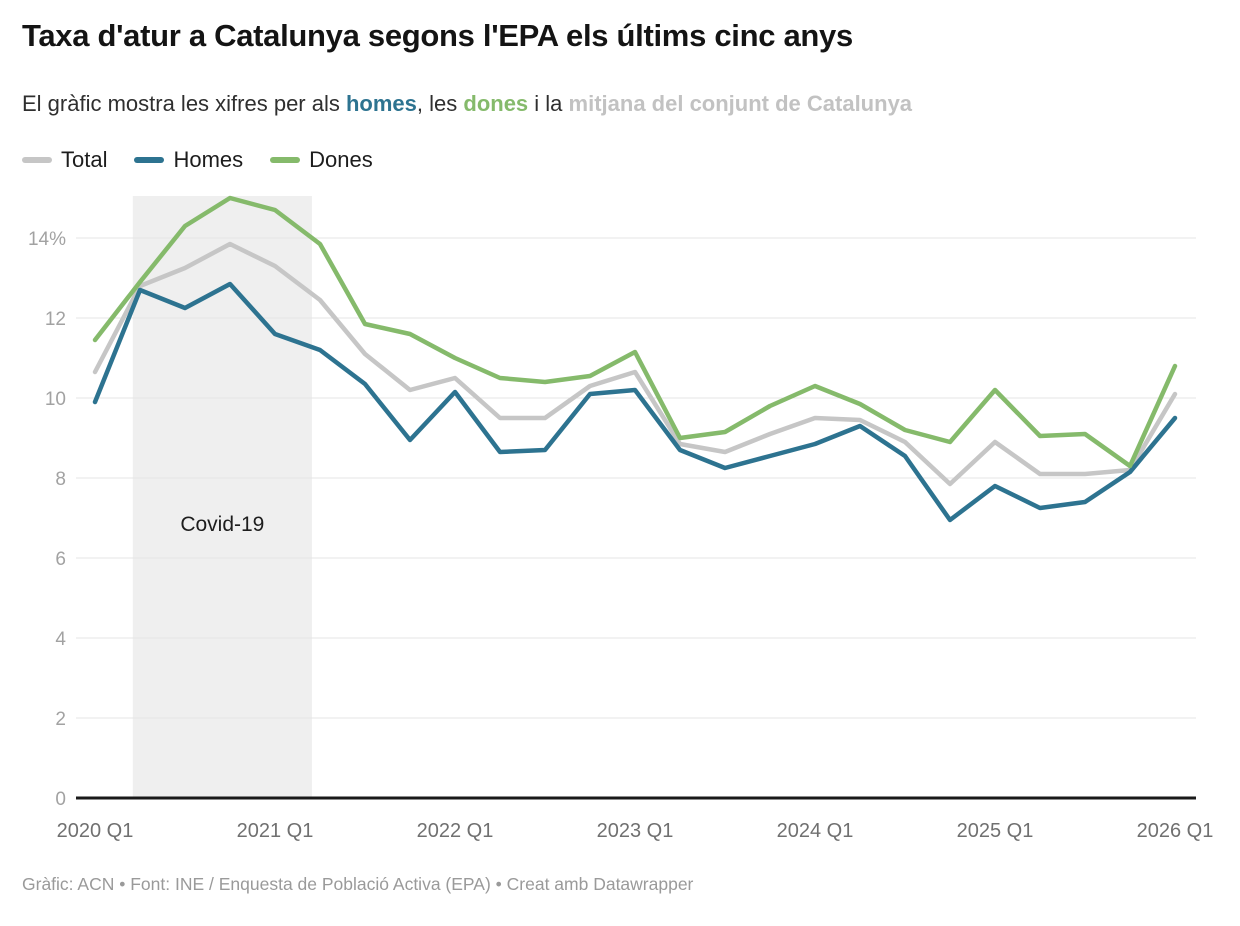 This screenshot has height=926, width=1240. I want to click on covid-annotation-label: Covid-19, so click(222, 524).